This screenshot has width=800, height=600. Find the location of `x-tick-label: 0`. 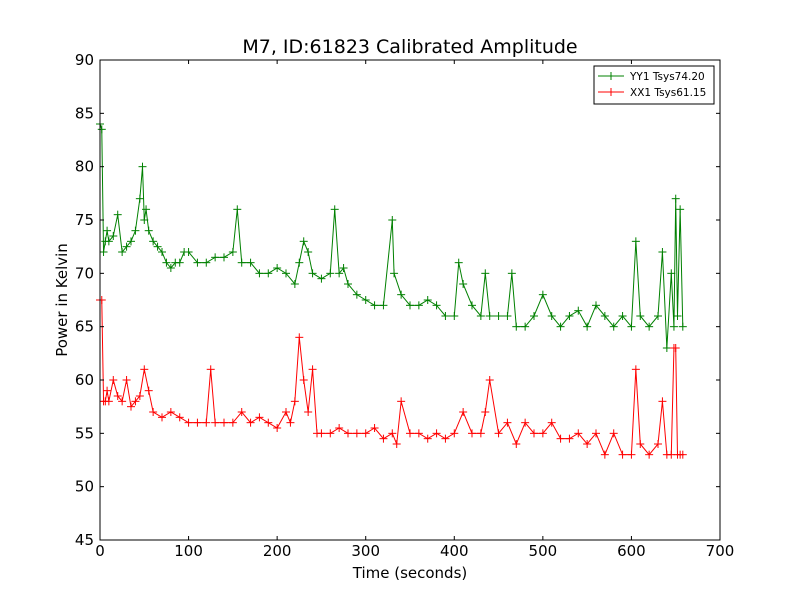

x-tick-label: 0 is located at coordinates (100, 551).